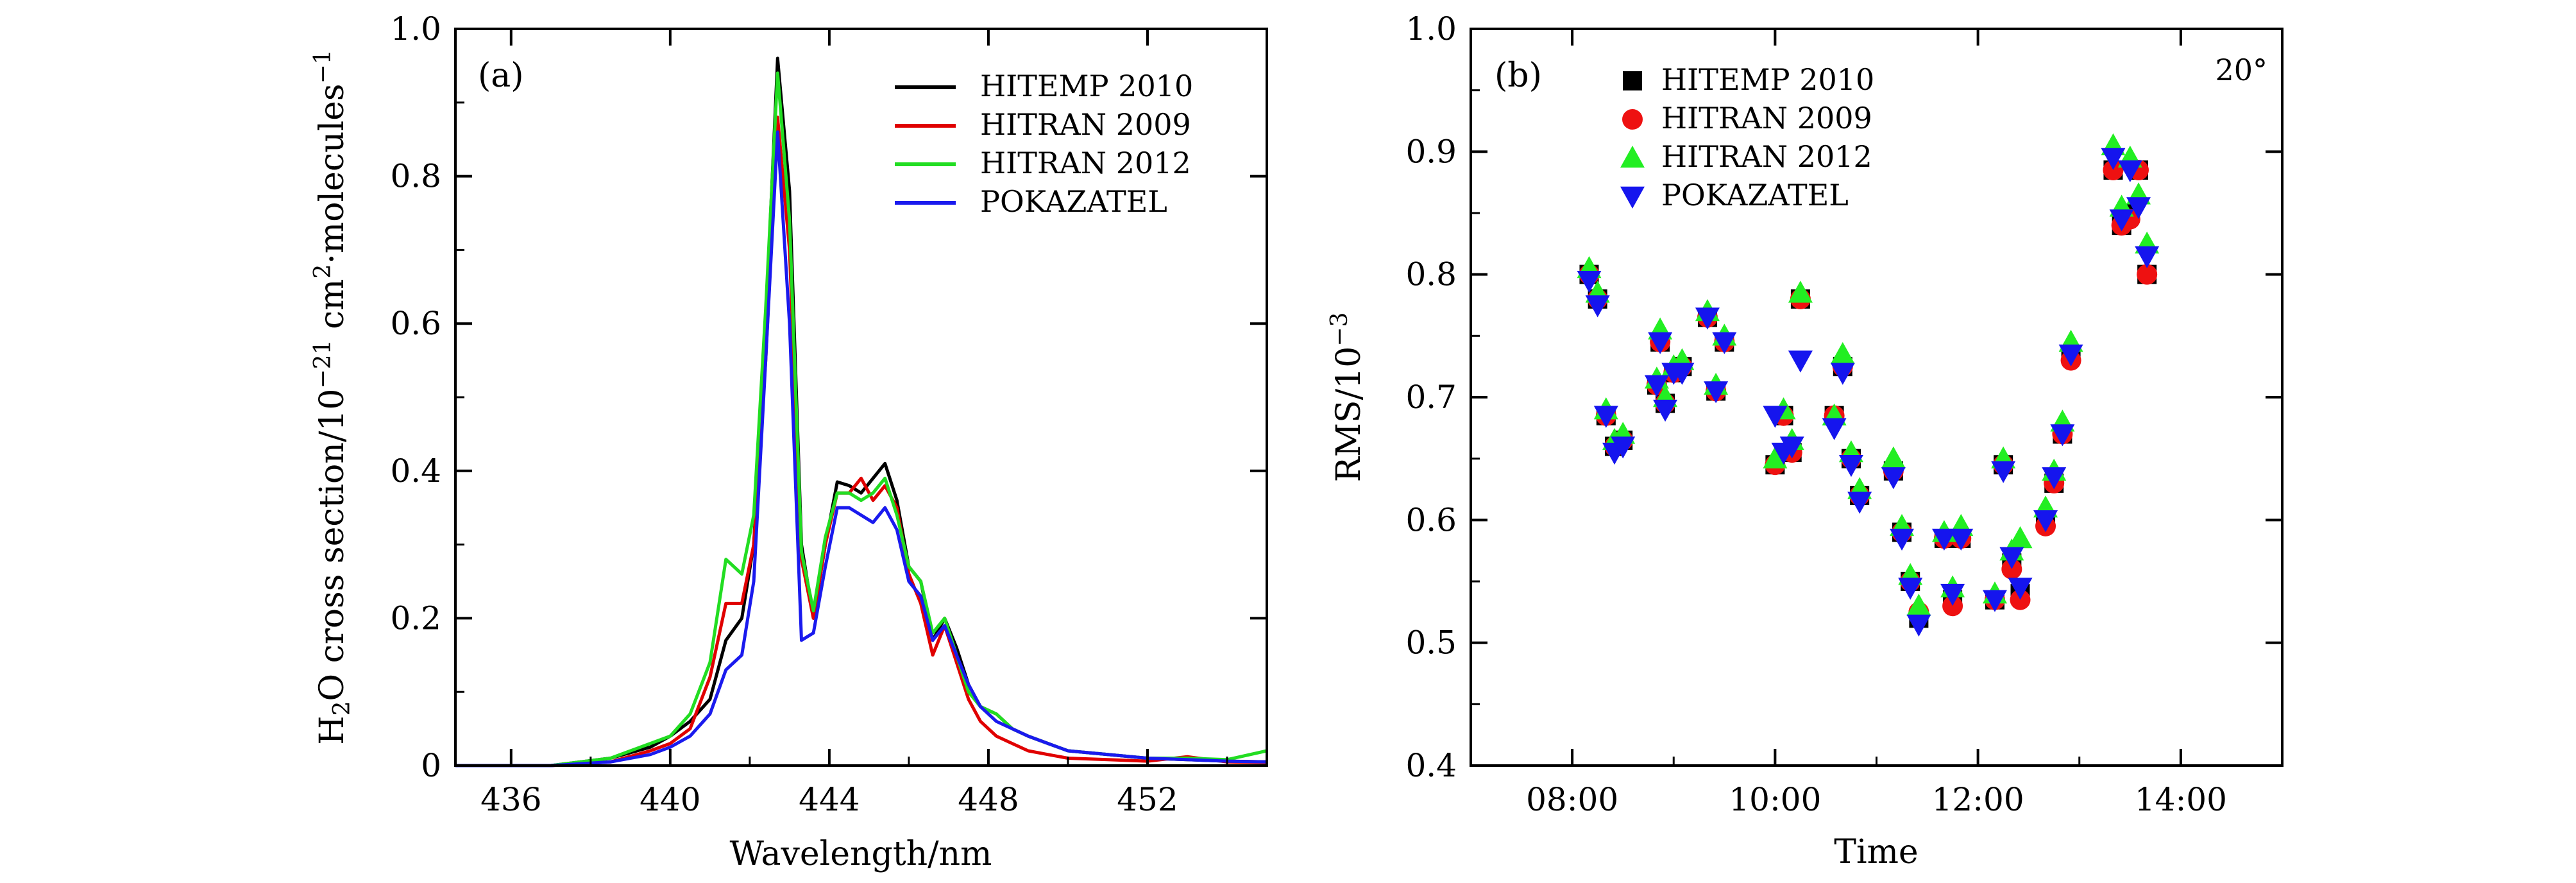 This screenshot has width=2576, height=883. I want to click on b-y-axis-label: RMS/10−3, so click(1347, 398).